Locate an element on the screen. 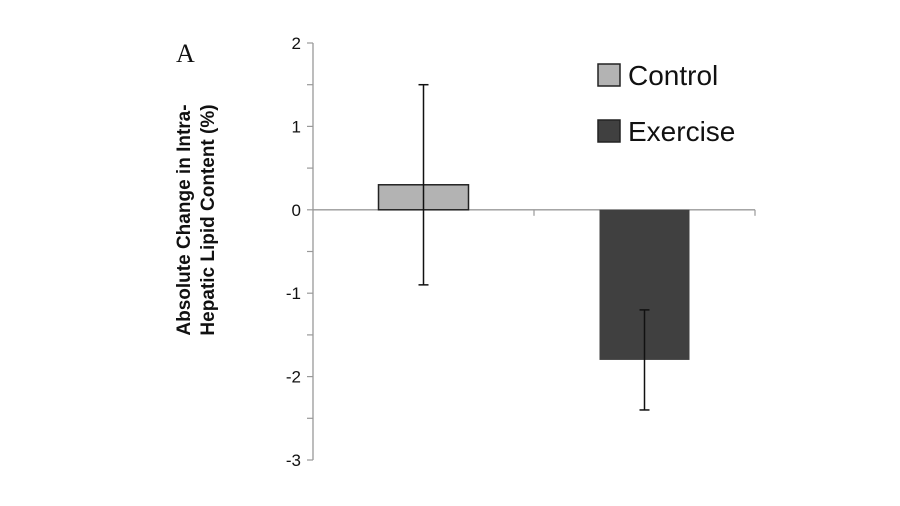  y-tick-label: -3 is located at coordinates (293, 460).